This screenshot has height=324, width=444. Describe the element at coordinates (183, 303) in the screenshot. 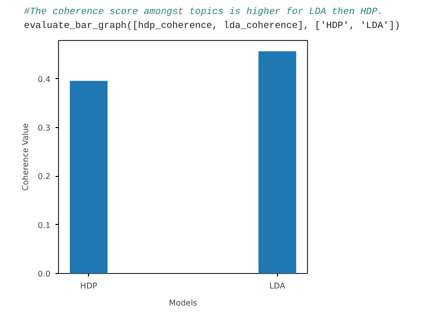

I see `x-axis-title: Models` at that location.